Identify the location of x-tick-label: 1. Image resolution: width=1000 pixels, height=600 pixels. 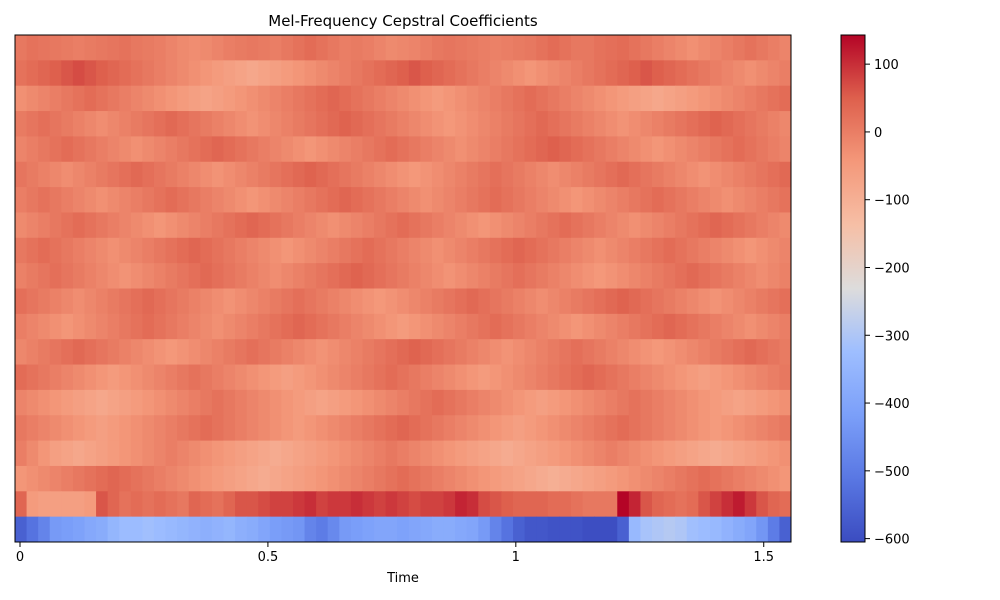
(516, 557).